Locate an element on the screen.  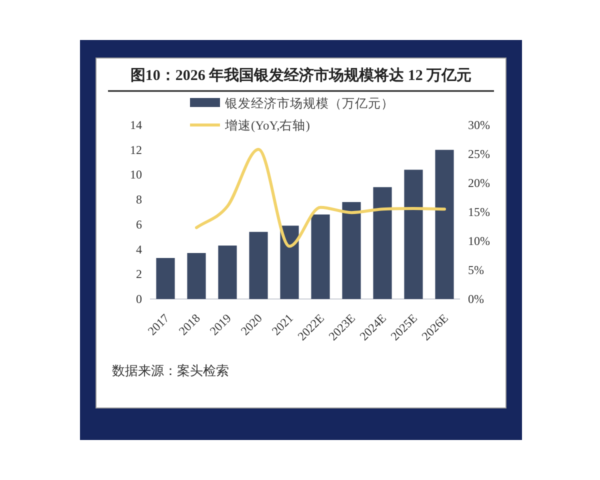
y2-tick-label: 10% is located at coordinates (479, 241).